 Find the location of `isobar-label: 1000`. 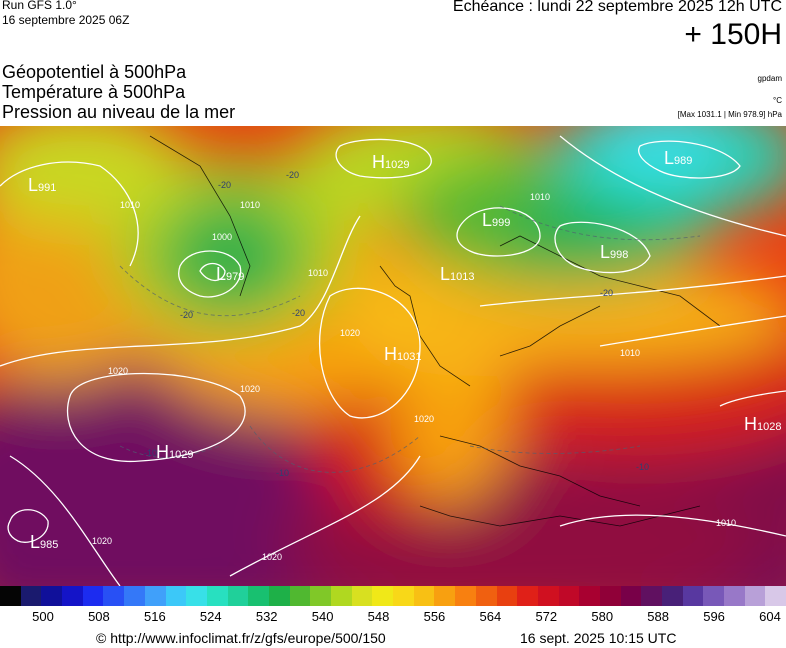

isobar-label: 1000 is located at coordinates (222, 237).